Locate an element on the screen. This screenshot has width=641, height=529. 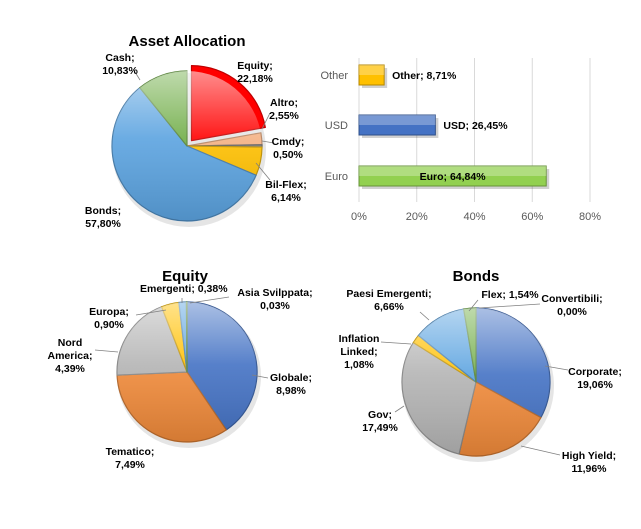
currency-bar-gloss-euro is located at coordinates (453, 171).